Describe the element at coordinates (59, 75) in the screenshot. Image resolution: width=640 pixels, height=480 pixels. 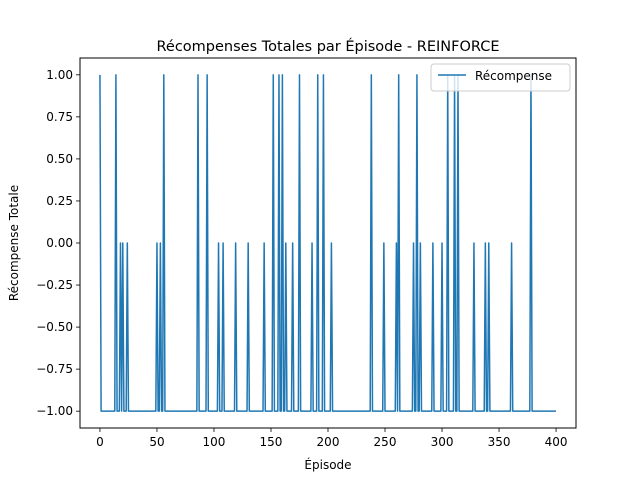
I see `y-tick-label: 1.00` at that location.